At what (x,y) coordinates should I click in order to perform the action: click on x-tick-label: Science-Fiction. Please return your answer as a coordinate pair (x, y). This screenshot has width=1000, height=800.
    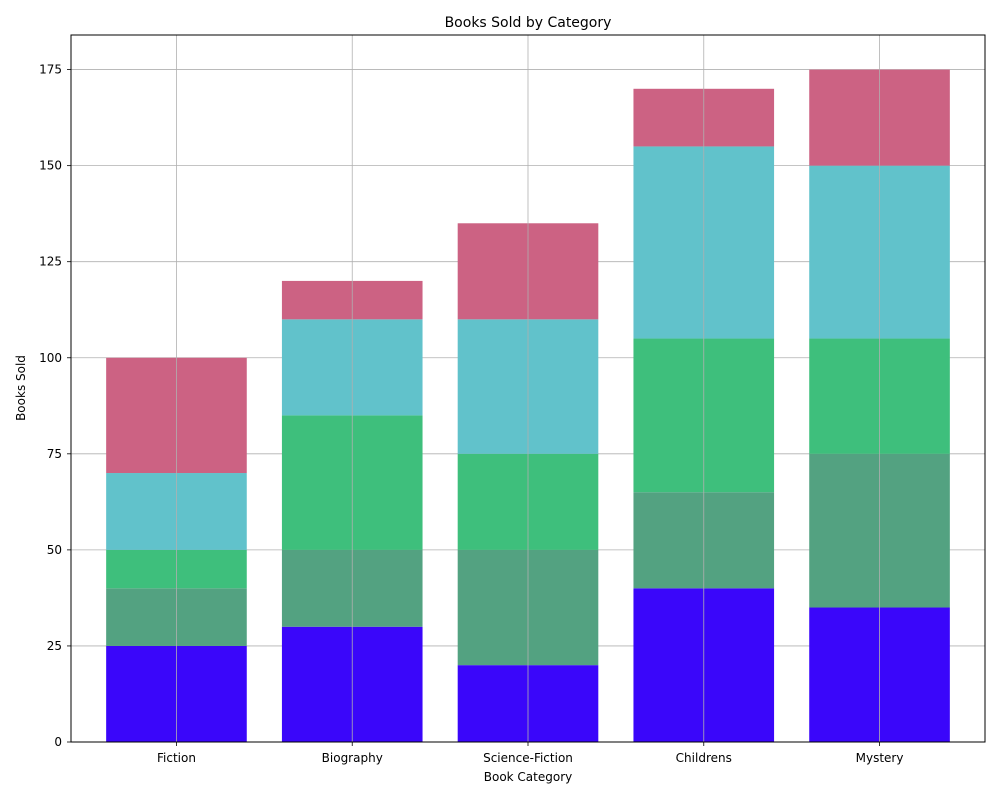
    Looking at the image, I should click on (528, 758).